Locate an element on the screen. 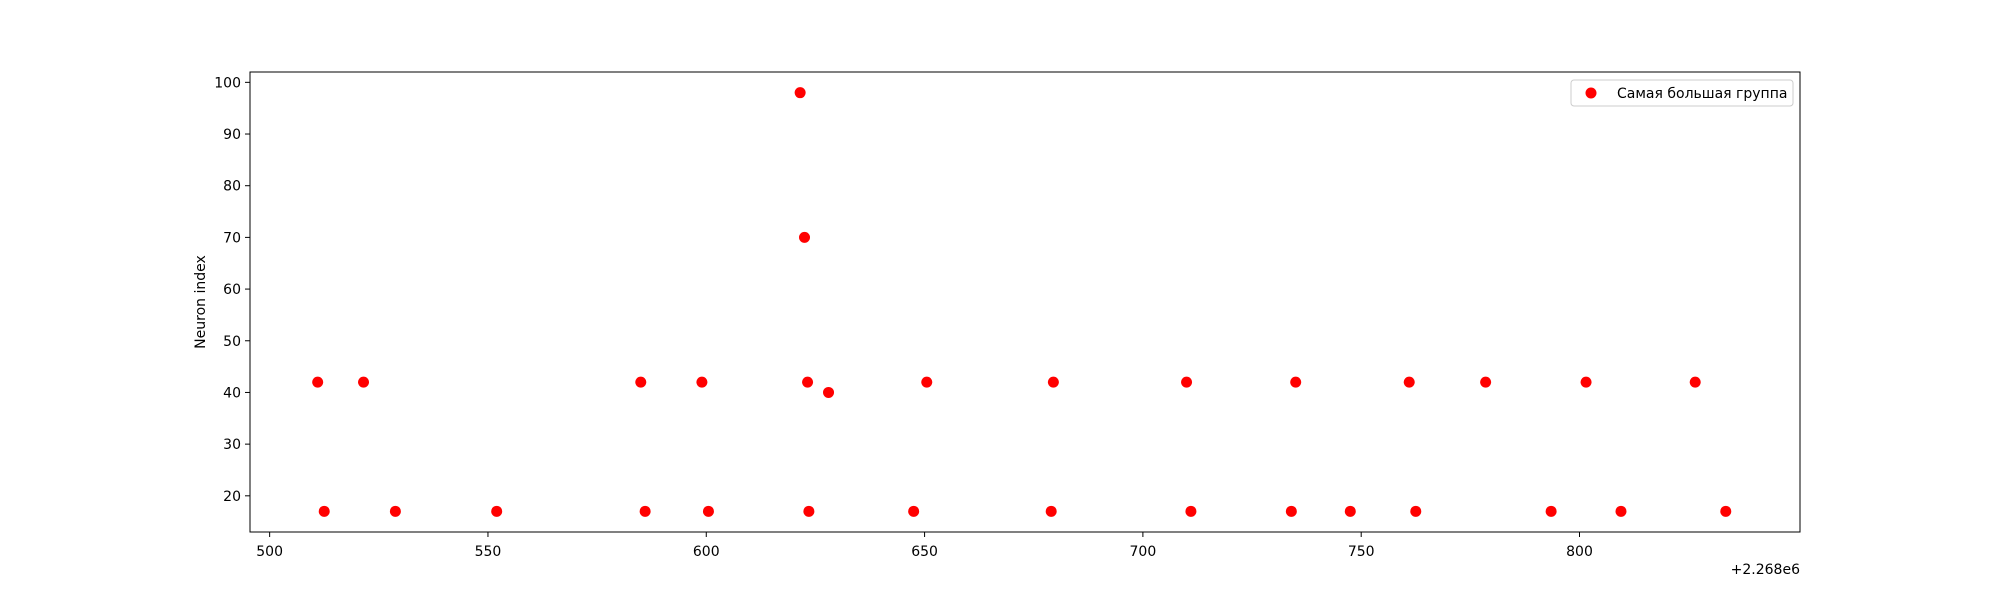  legend: Самая большая группа is located at coordinates (1682, 93).